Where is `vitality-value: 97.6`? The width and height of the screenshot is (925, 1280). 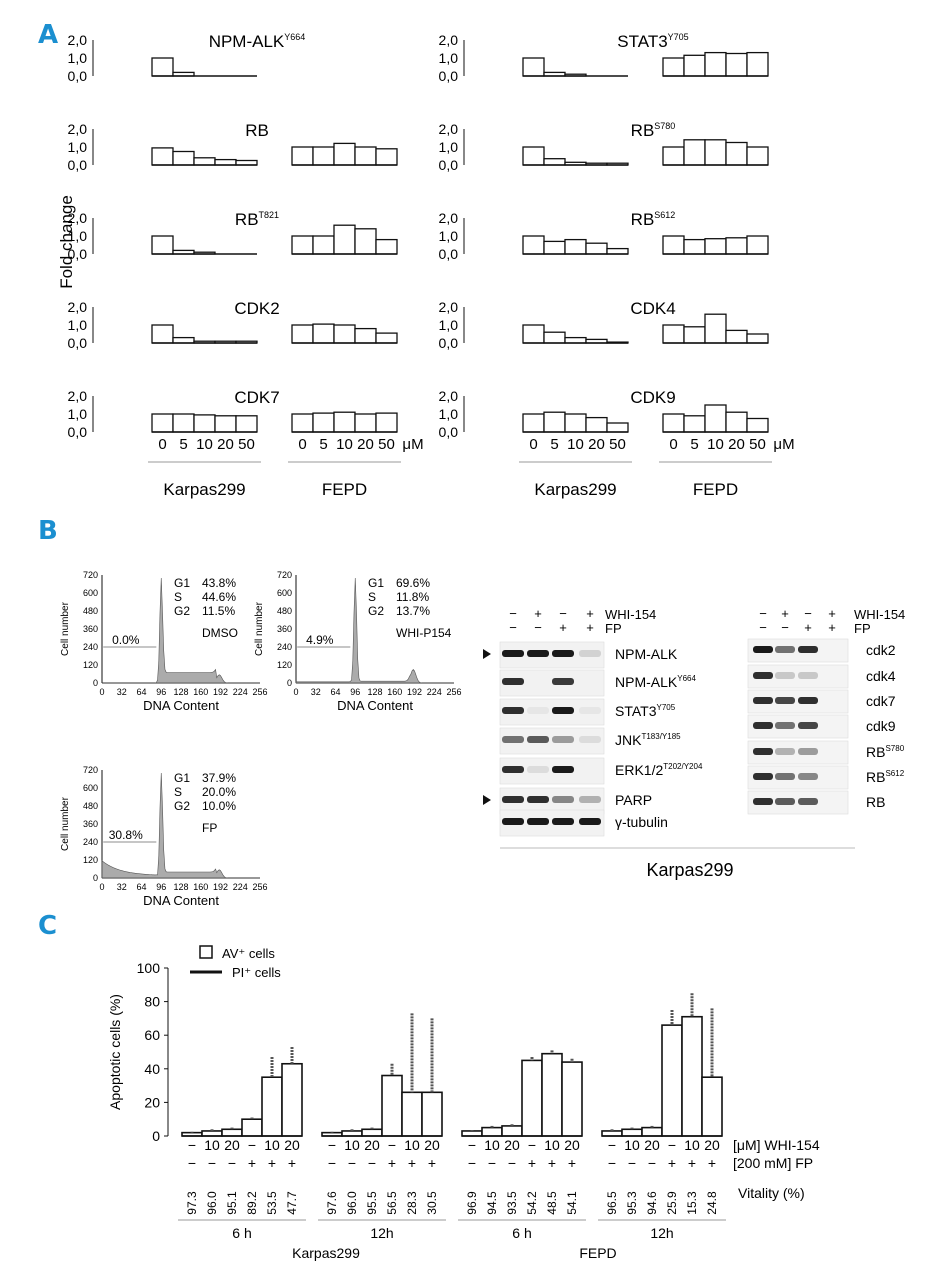
vitality-value: 97.6 is located at coordinates (332, 1203).